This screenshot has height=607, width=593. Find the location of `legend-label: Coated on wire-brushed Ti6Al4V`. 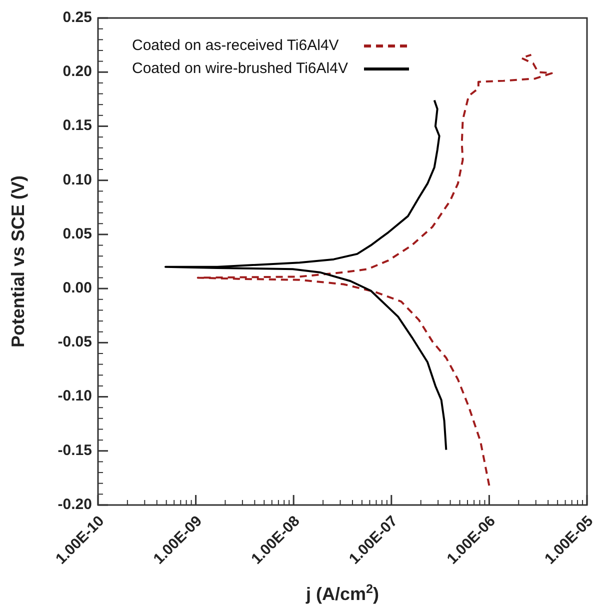

legend-label: Coated on wire-brushed Ti6Al4V is located at coordinates (240, 68).